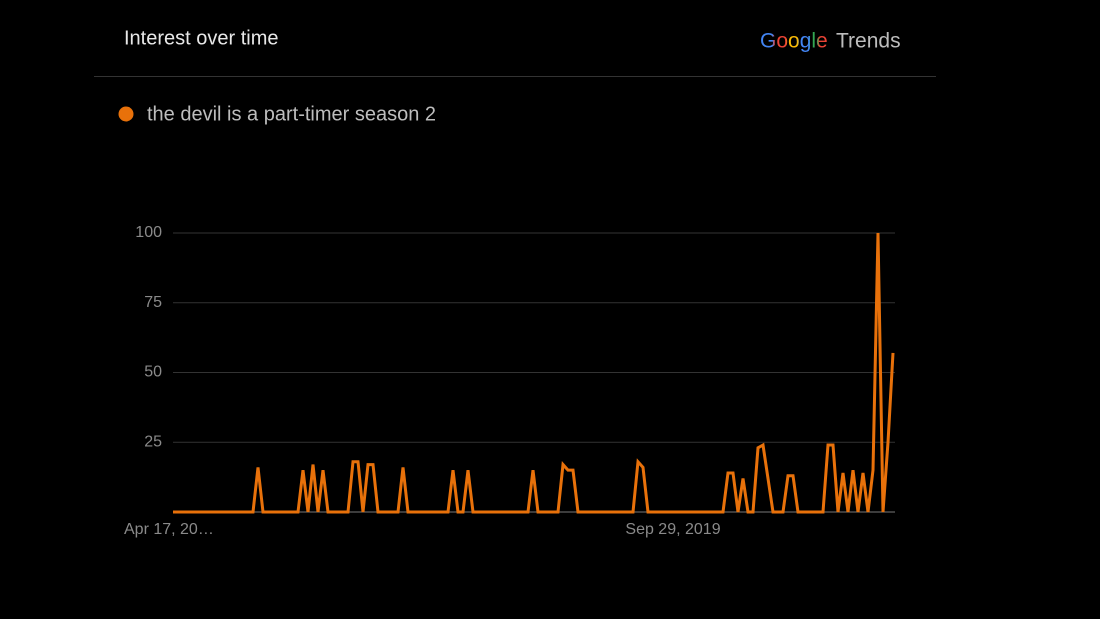 This screenshot has width=1100, height=619. I want to click on logo-brand: Google, so click(794, 41).